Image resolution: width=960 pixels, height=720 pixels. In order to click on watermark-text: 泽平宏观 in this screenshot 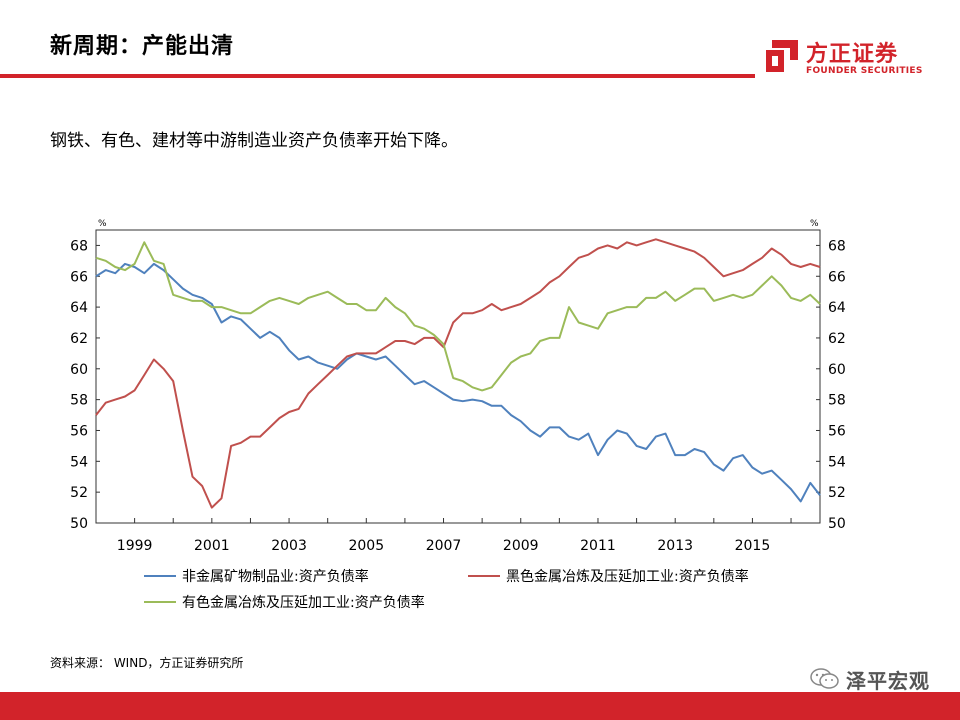, I will do `click(888, 680)`.